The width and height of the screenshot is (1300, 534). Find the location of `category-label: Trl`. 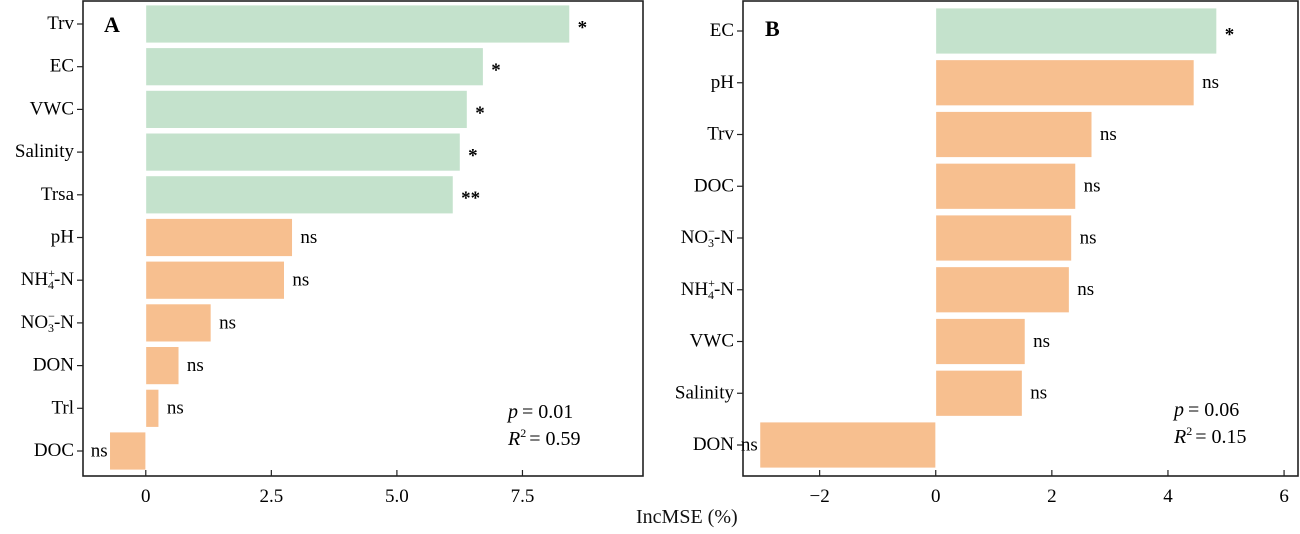

category-label: Trl is located at coordinates (62, 408).